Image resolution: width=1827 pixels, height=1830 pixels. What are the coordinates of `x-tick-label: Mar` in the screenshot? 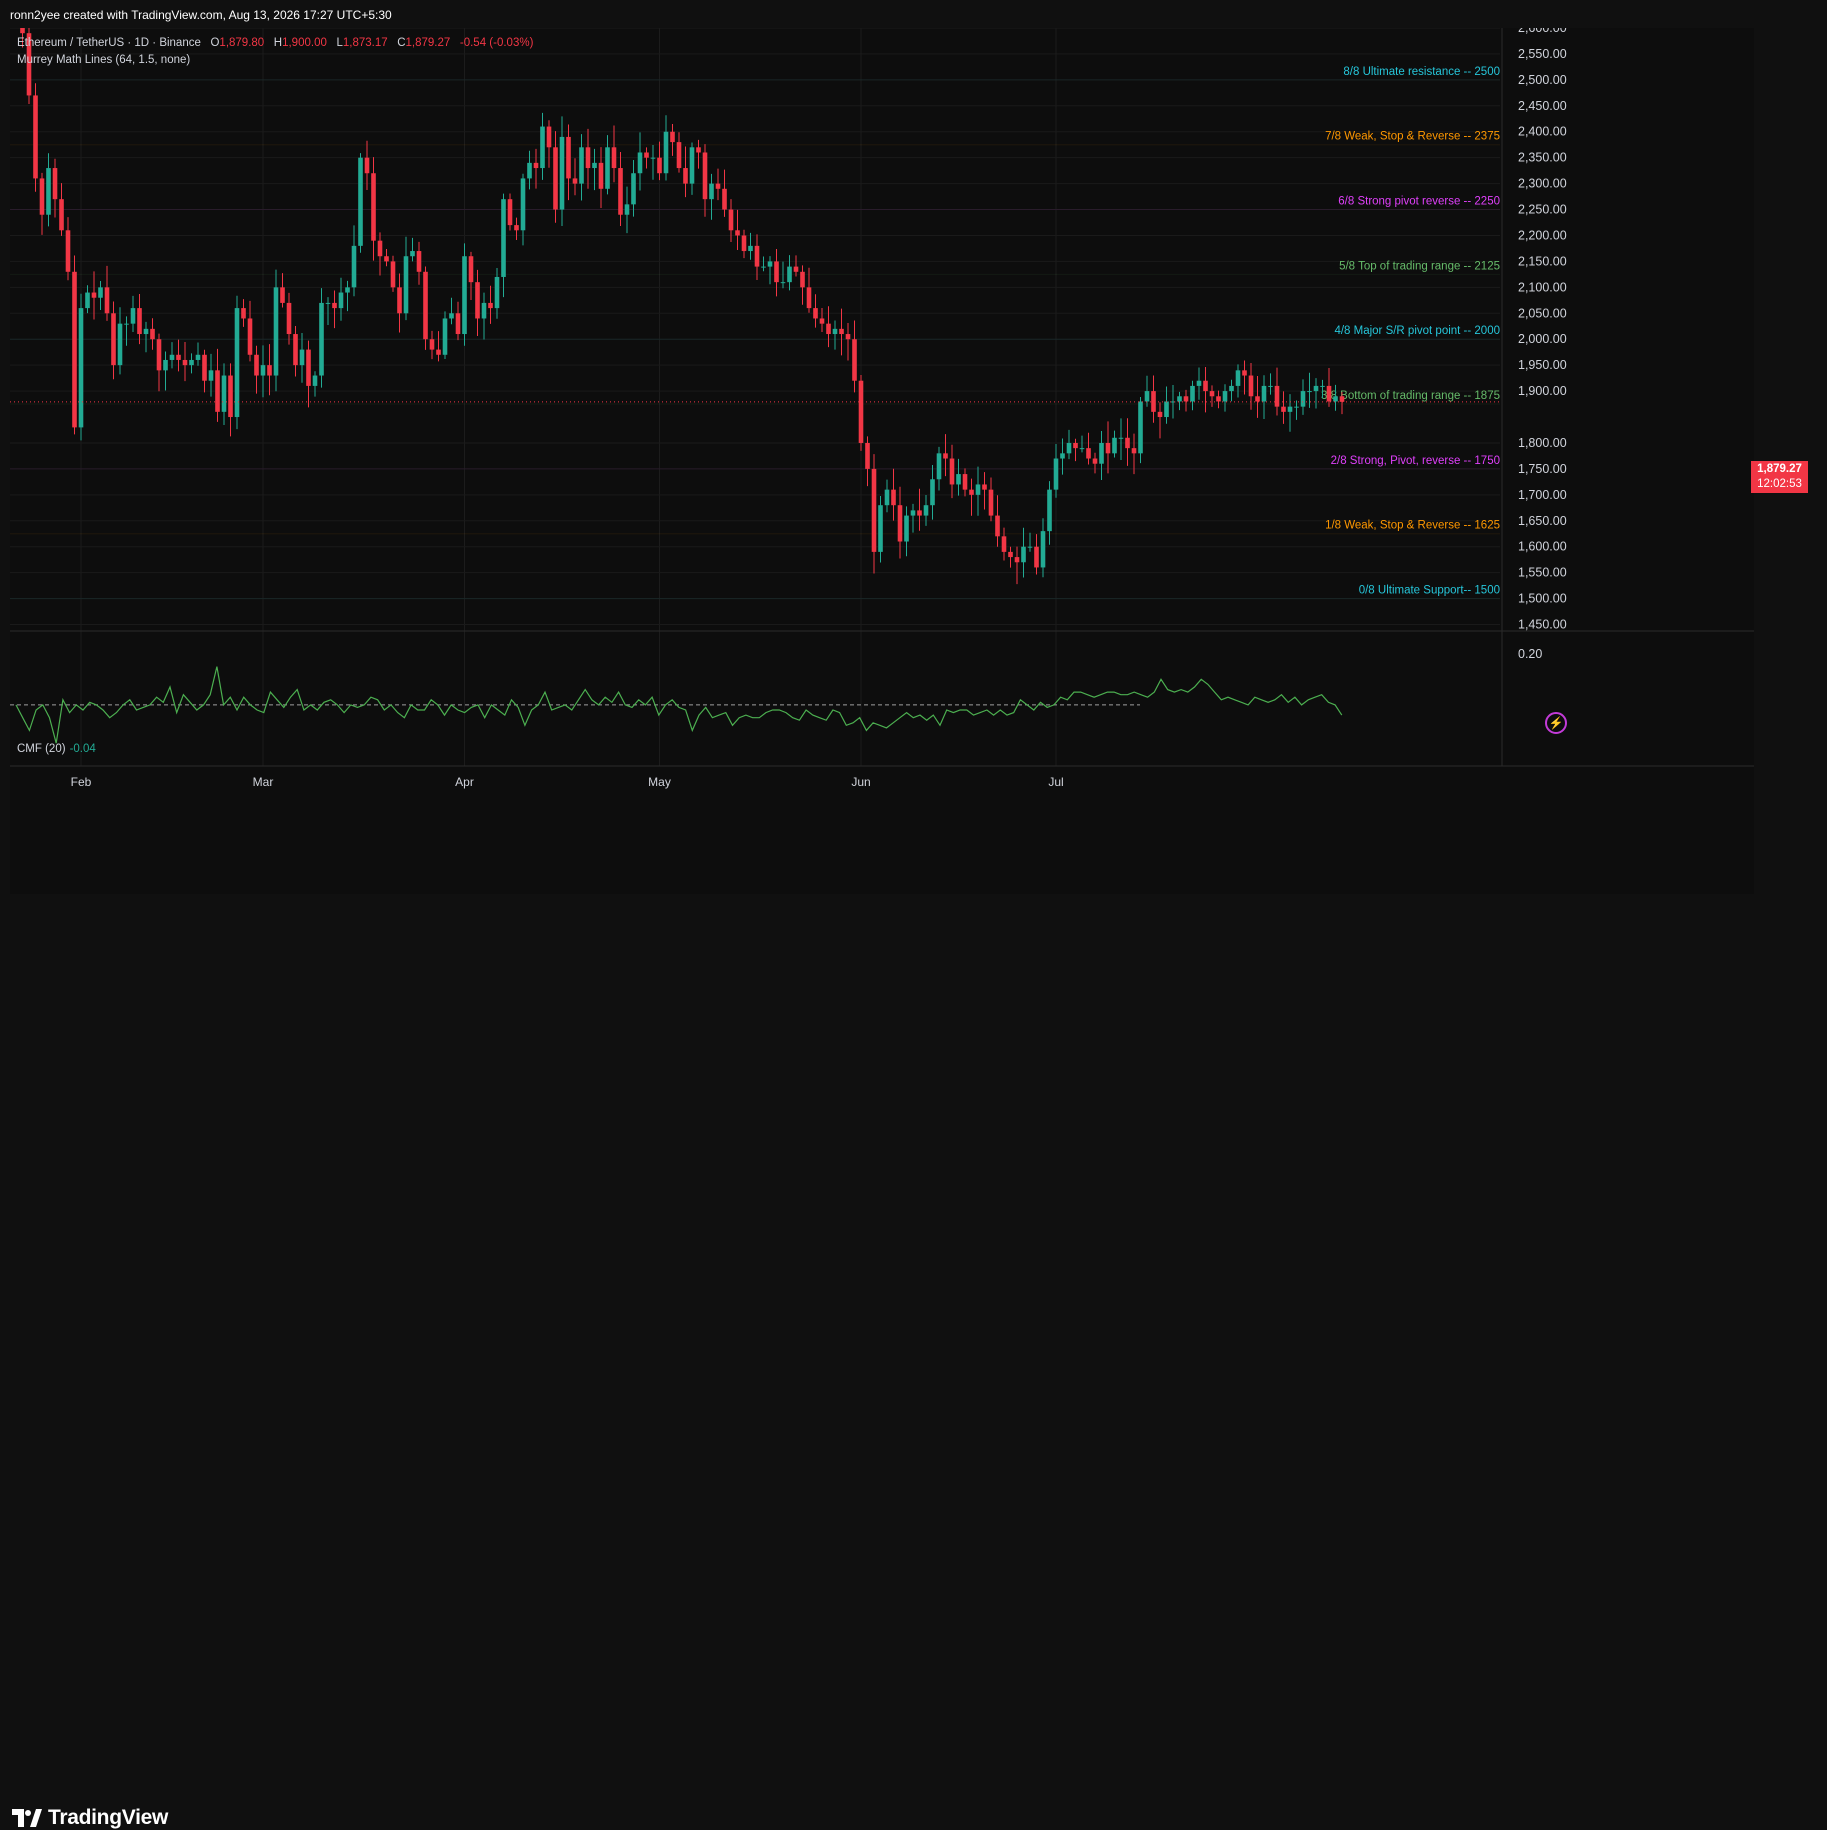 It's located at (263, 782).